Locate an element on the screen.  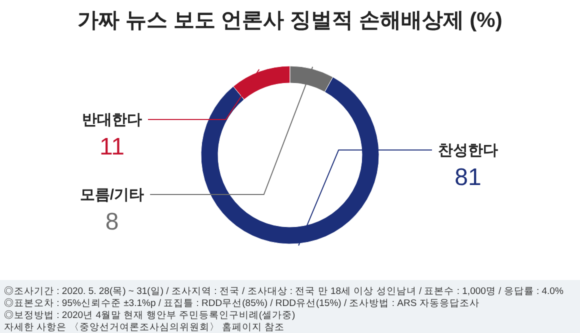
text: 자세한 사항은 〈중앙선거여론조사심의위원회〉 홈페이지 참조 is located at coordinates (144, 327).